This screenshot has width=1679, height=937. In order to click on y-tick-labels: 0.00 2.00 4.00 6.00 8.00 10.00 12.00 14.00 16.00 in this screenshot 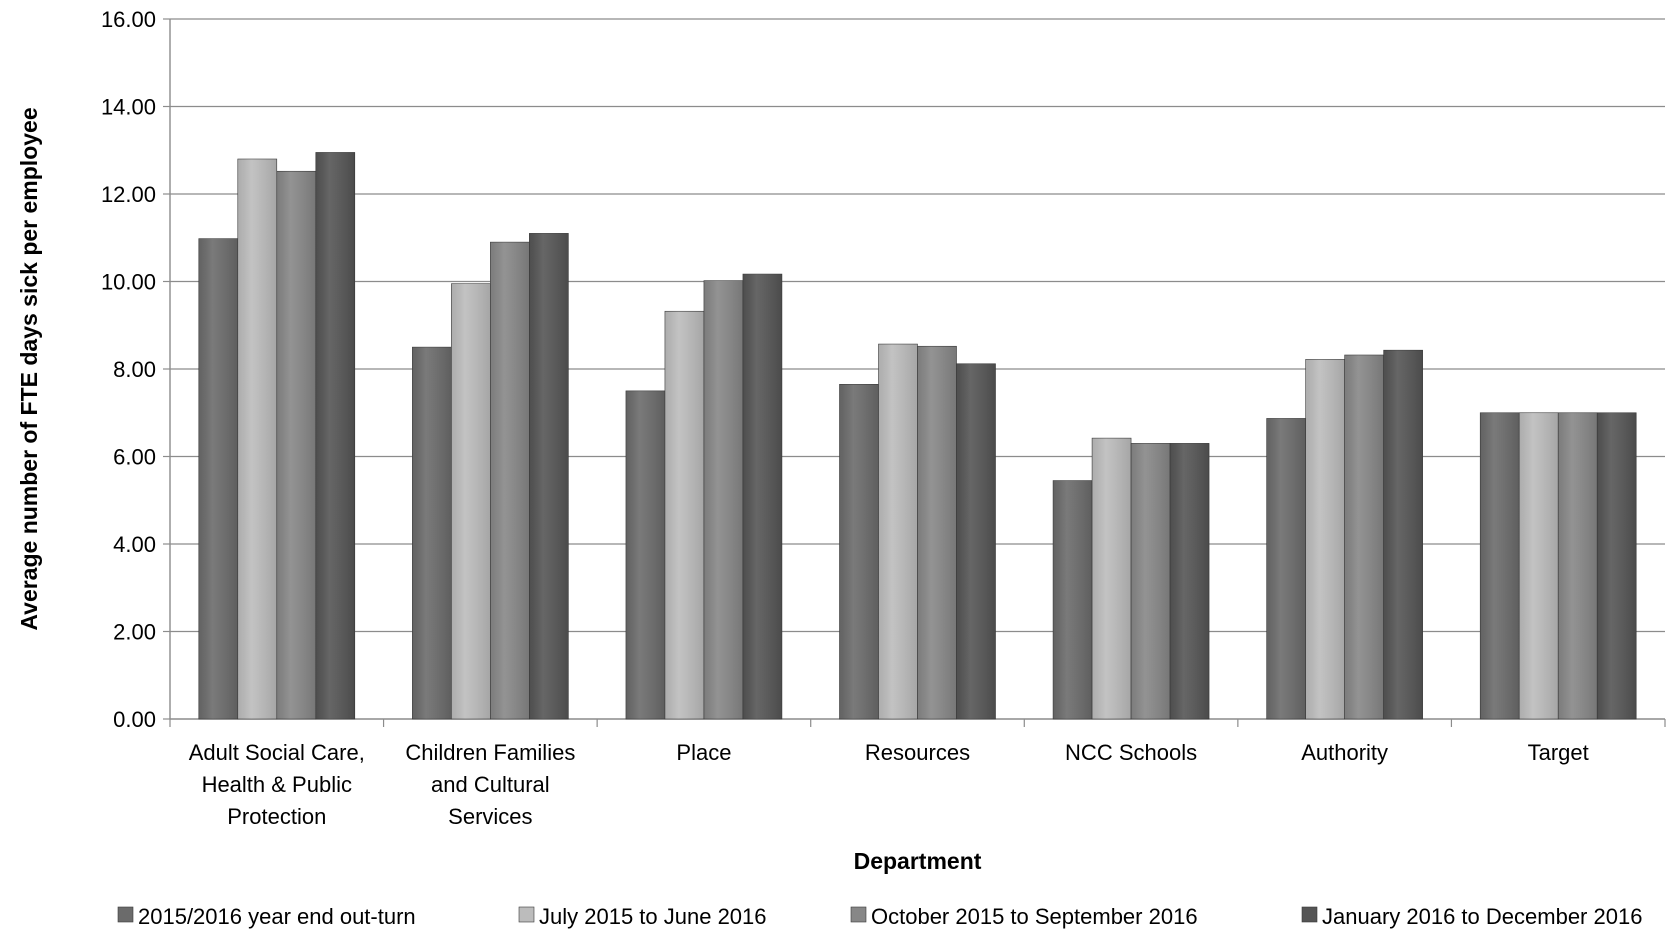, I will do `click(128, 369)`.